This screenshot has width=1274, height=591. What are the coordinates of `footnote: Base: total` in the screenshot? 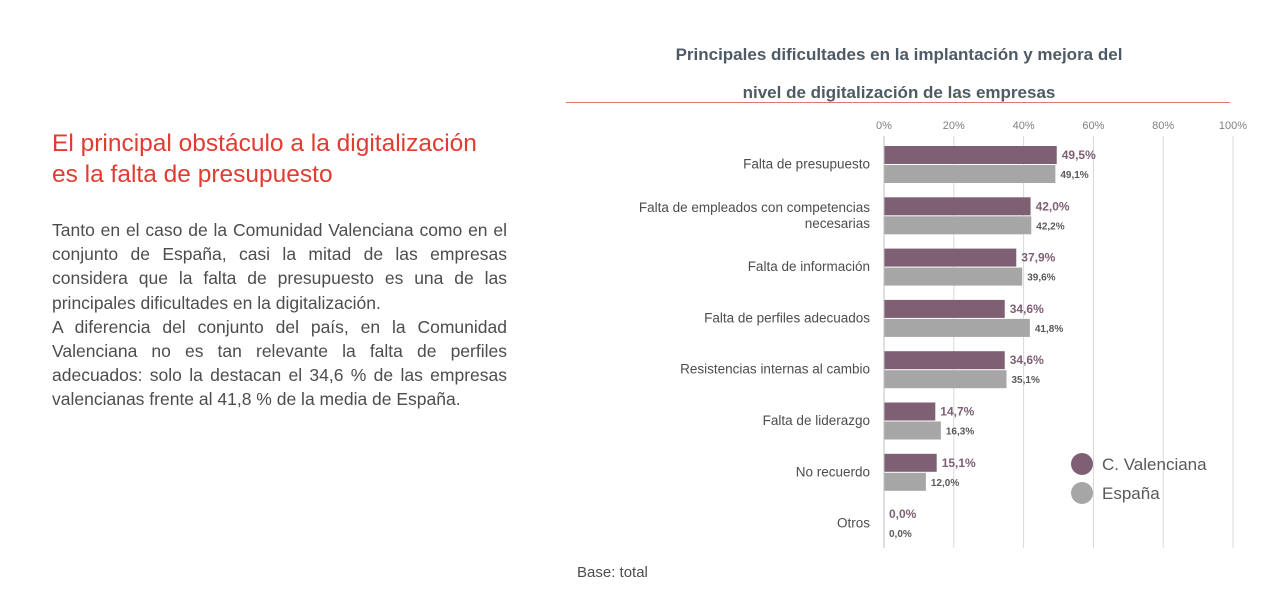 It's located at (612, 572).